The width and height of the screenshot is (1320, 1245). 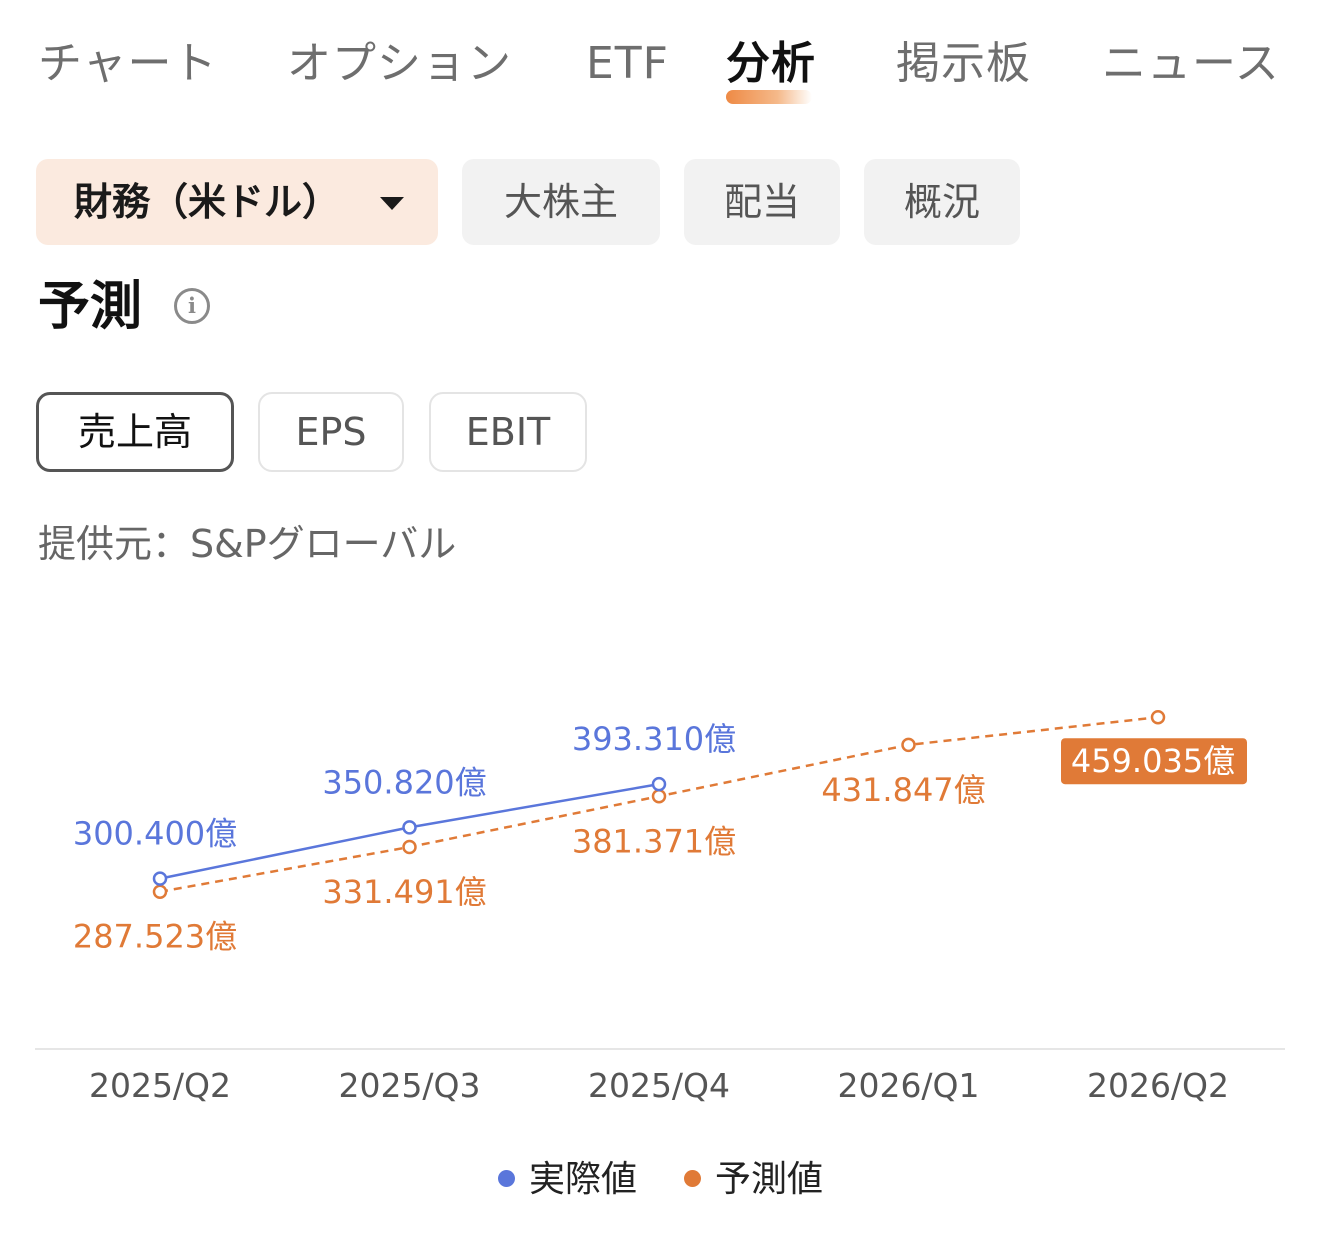 What do you see at coordinates (247, 544) in the screenshot?
I see `data-source: 提供元：S&Pグローバル` at bounding box center [247, 544].